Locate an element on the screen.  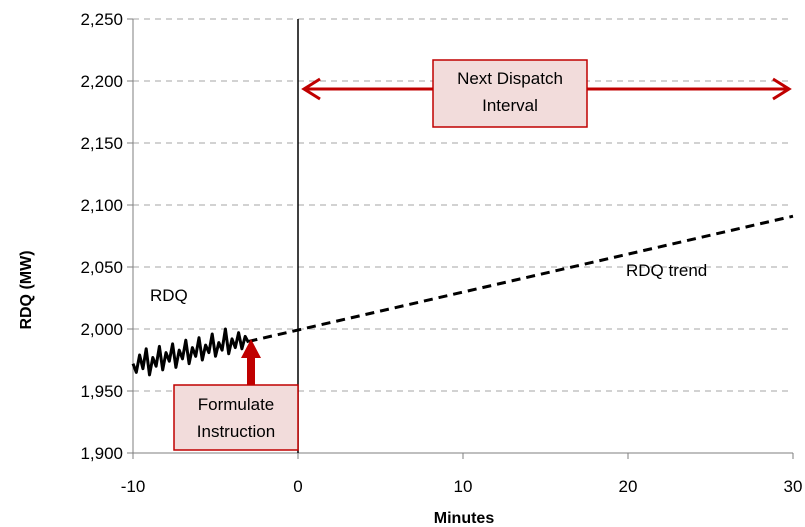
dispatch-box-line2: Interval is located at coordinates (510, 105).